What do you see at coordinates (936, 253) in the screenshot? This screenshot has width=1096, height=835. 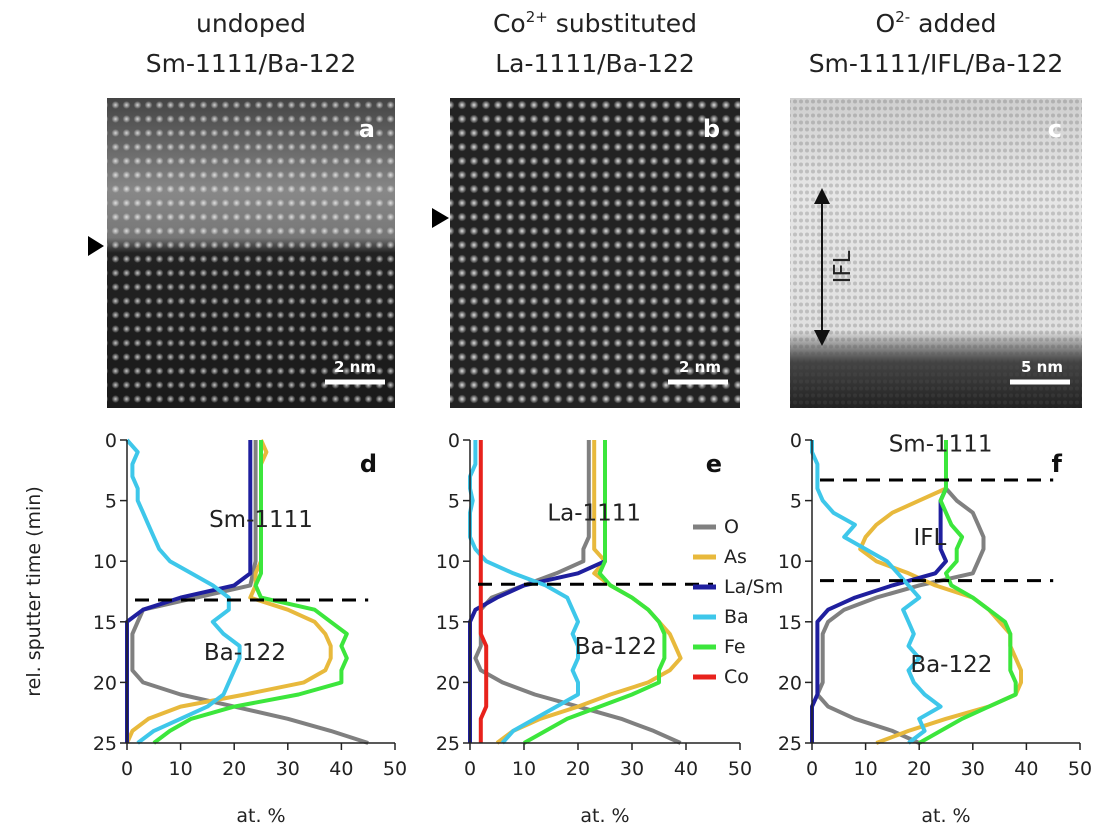 I see `image-c` at bounding box center [936, 253].